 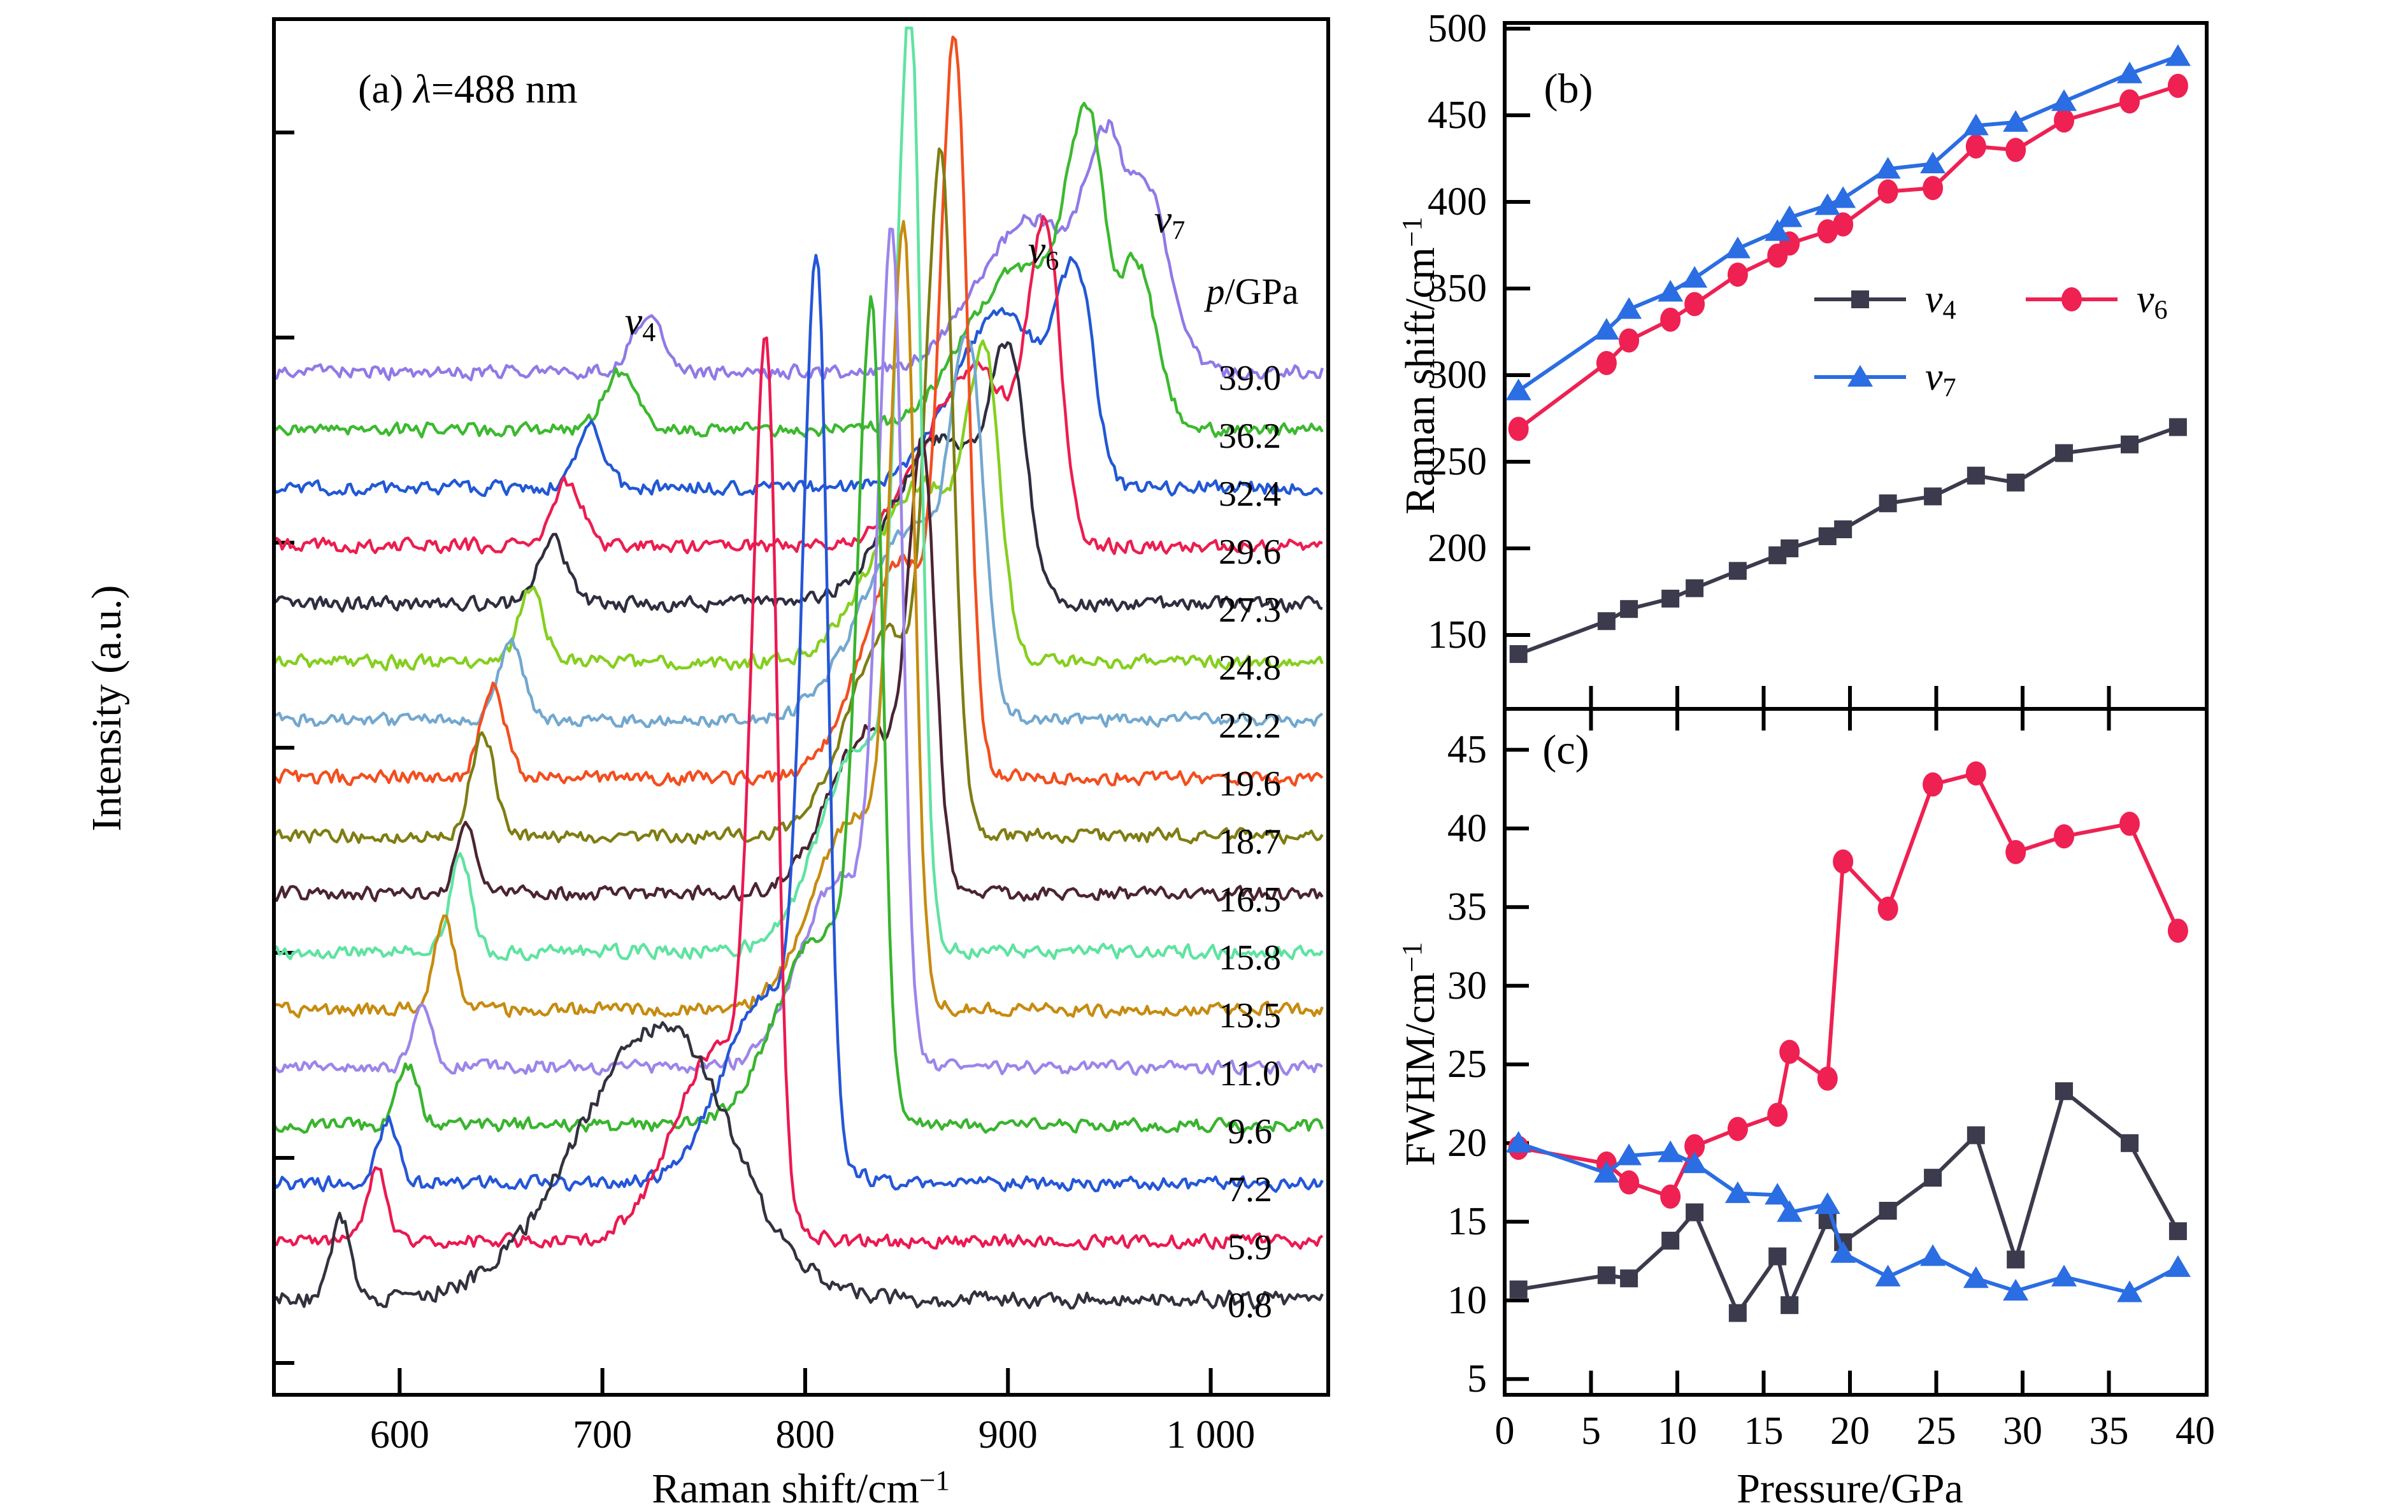 I want to click on panel-b, so click(x=1856, y=366).